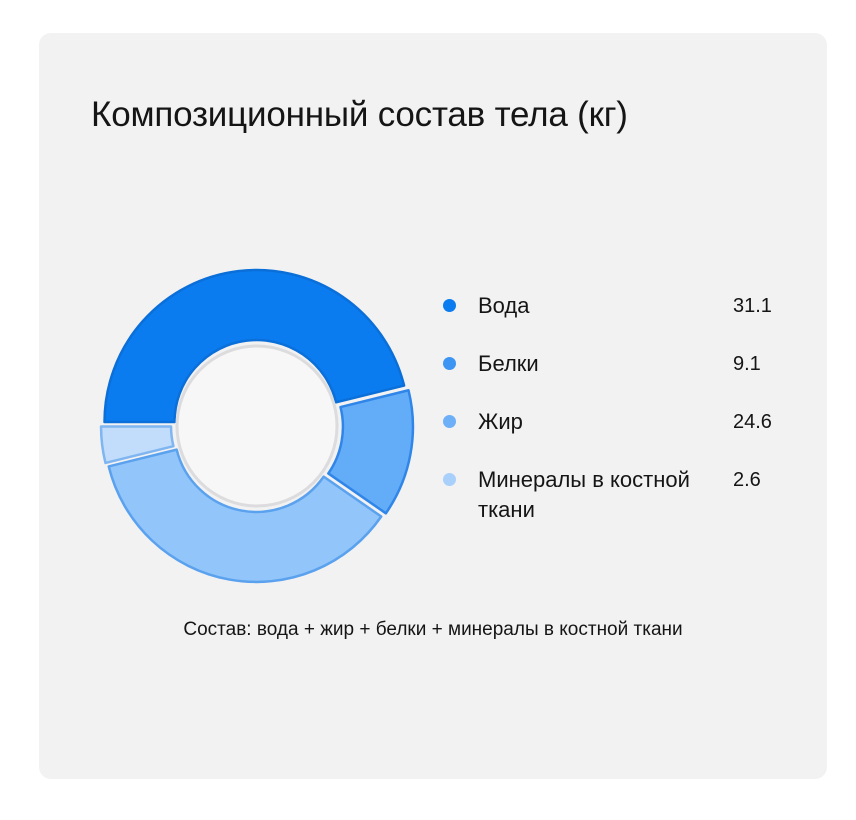 This screenshot has height=820, width=856. I want to click on legend-value-minerals: 2.6, so click(747, 480).